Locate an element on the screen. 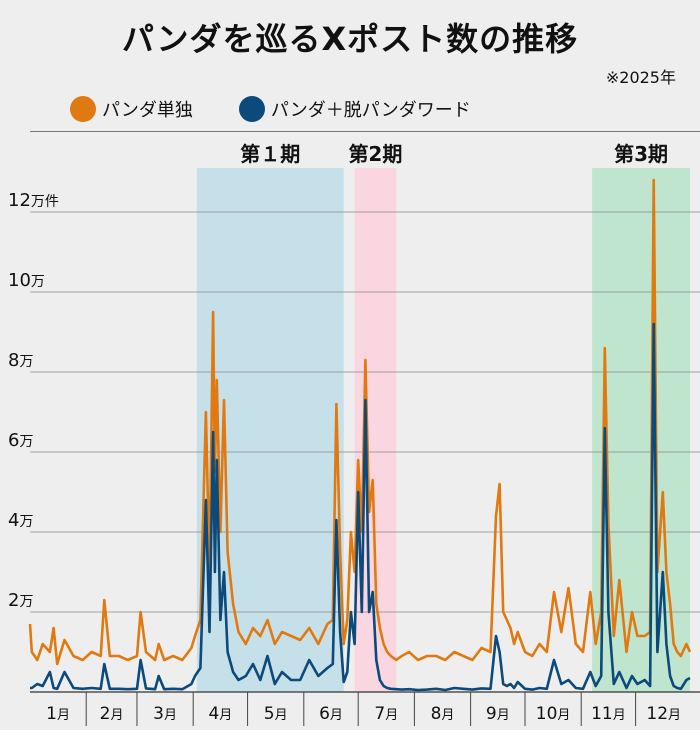  legend-item-panda-plus: パンダ＋脱パンダワード is located at coordinates (354, 109).